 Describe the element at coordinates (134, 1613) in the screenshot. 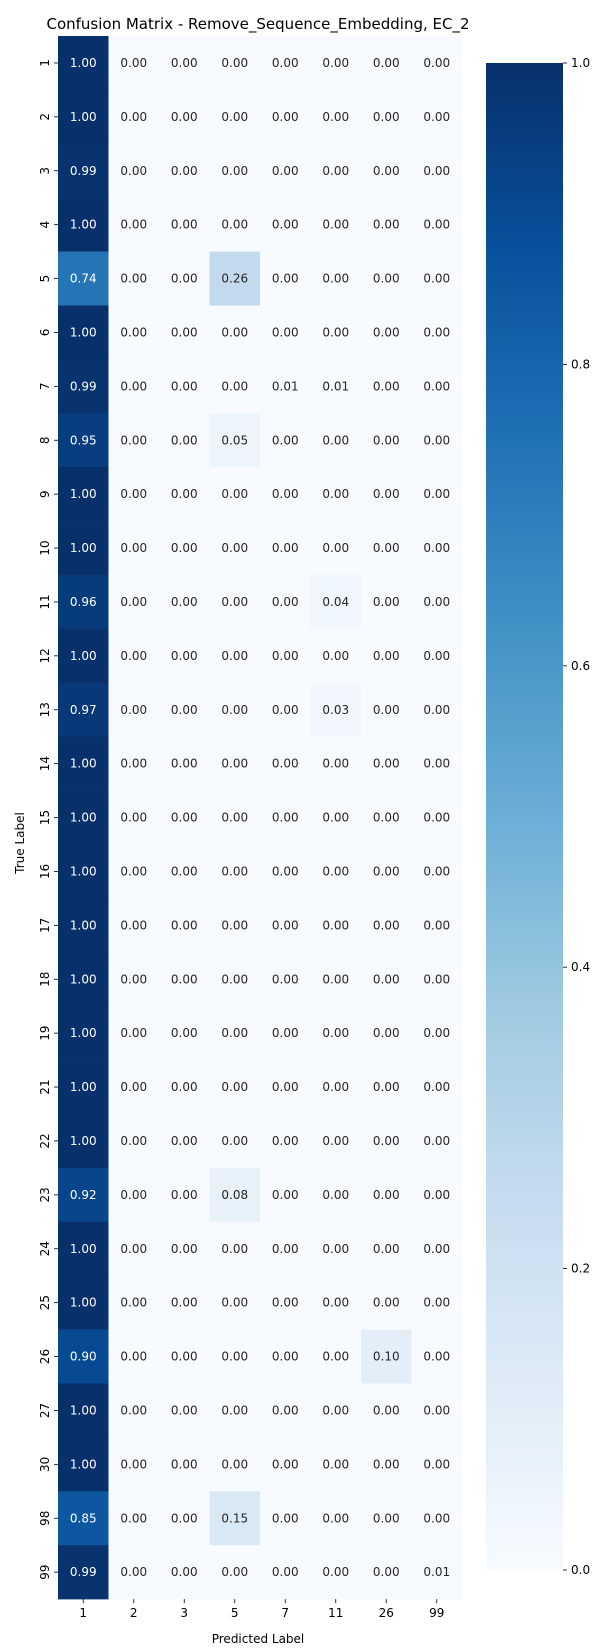

I see `x-tick-label: 2` at that location.